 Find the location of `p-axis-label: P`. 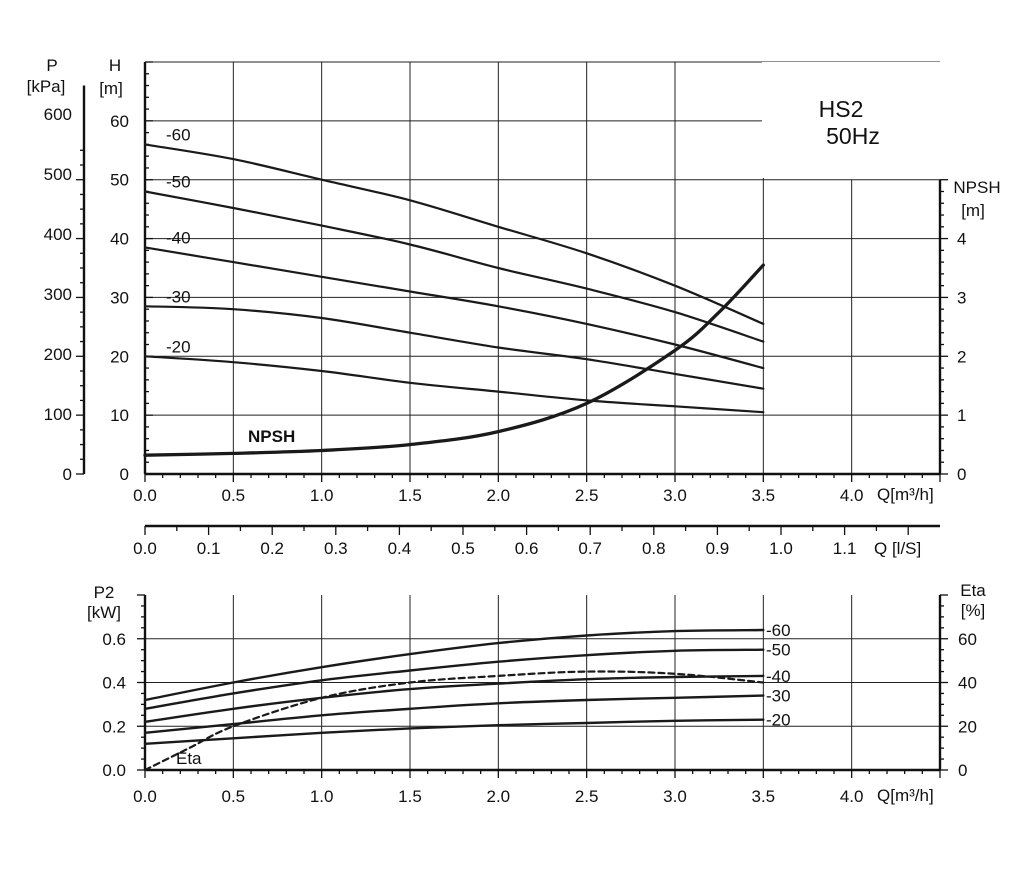

p-axis-label: P is located at coordinates (51, 65).